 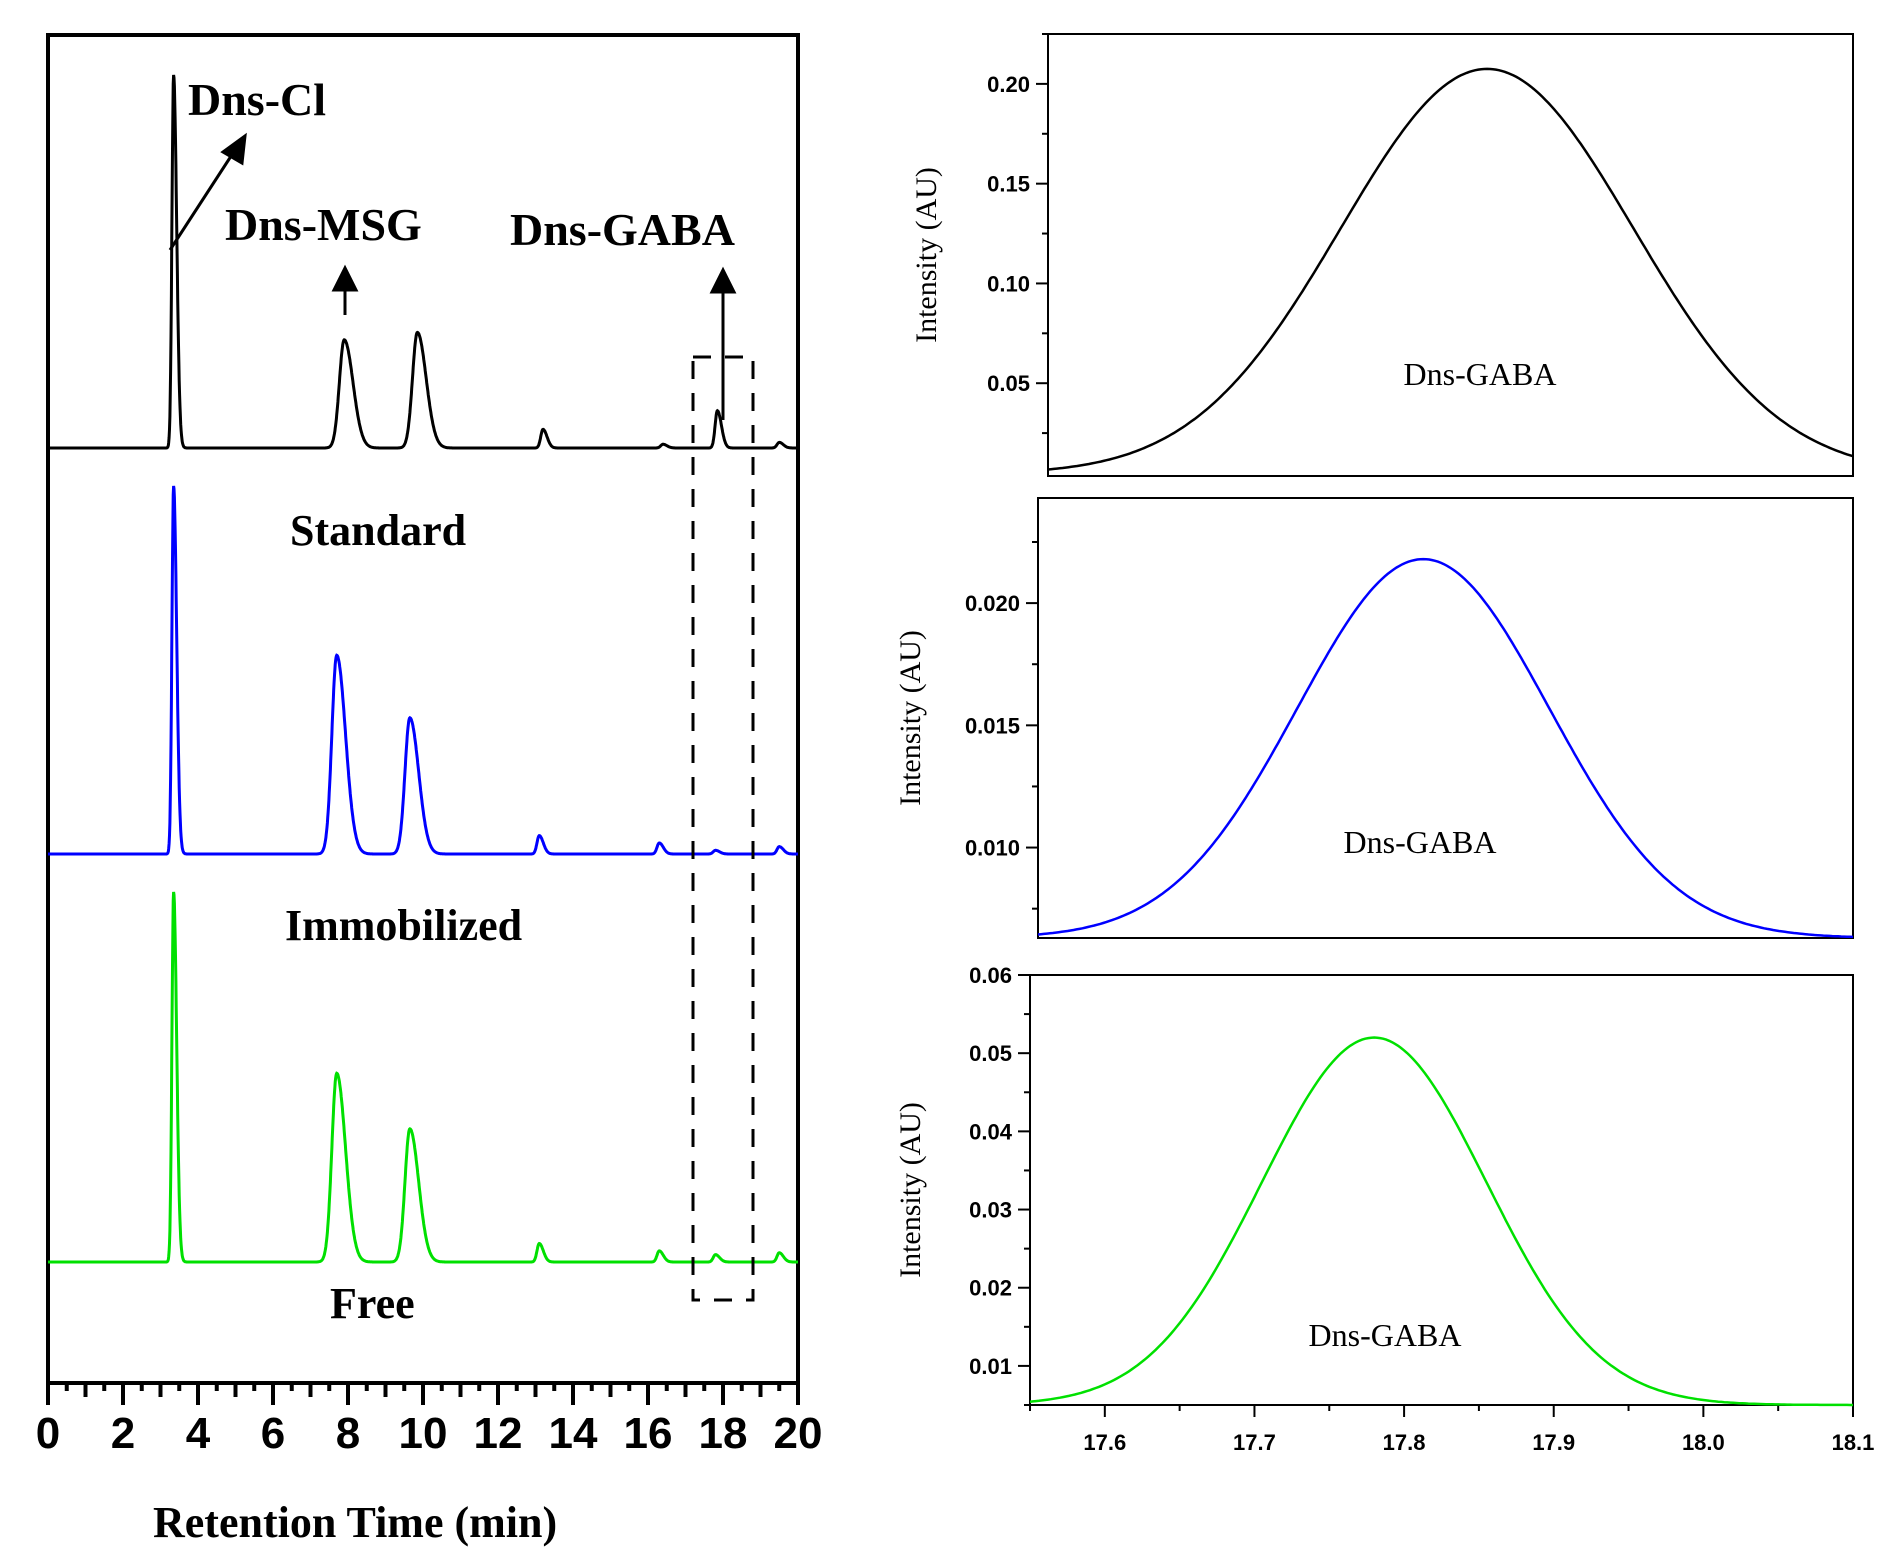 What do you see at coordinates (378, 530) in the screenshot?
I see `label-standard: Standard` at bounding box center [378, 530].